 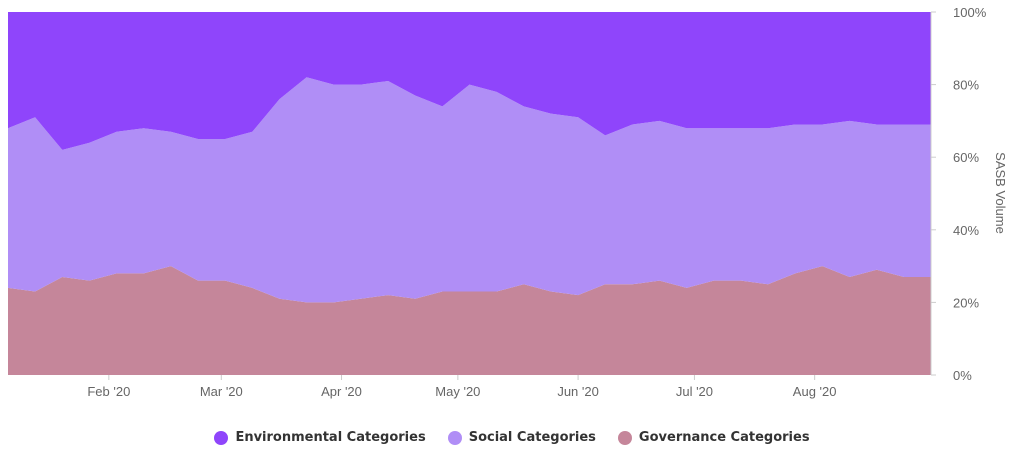 I want to click on y-tick-label: 40%, so click(x=966, y=230).